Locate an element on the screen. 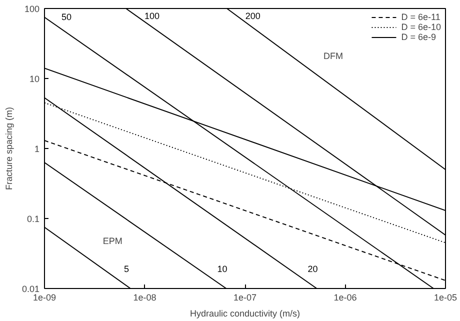 The width and height of the screenshot is (460, 321). series-label: 5 is located at coordinates (126, 269).